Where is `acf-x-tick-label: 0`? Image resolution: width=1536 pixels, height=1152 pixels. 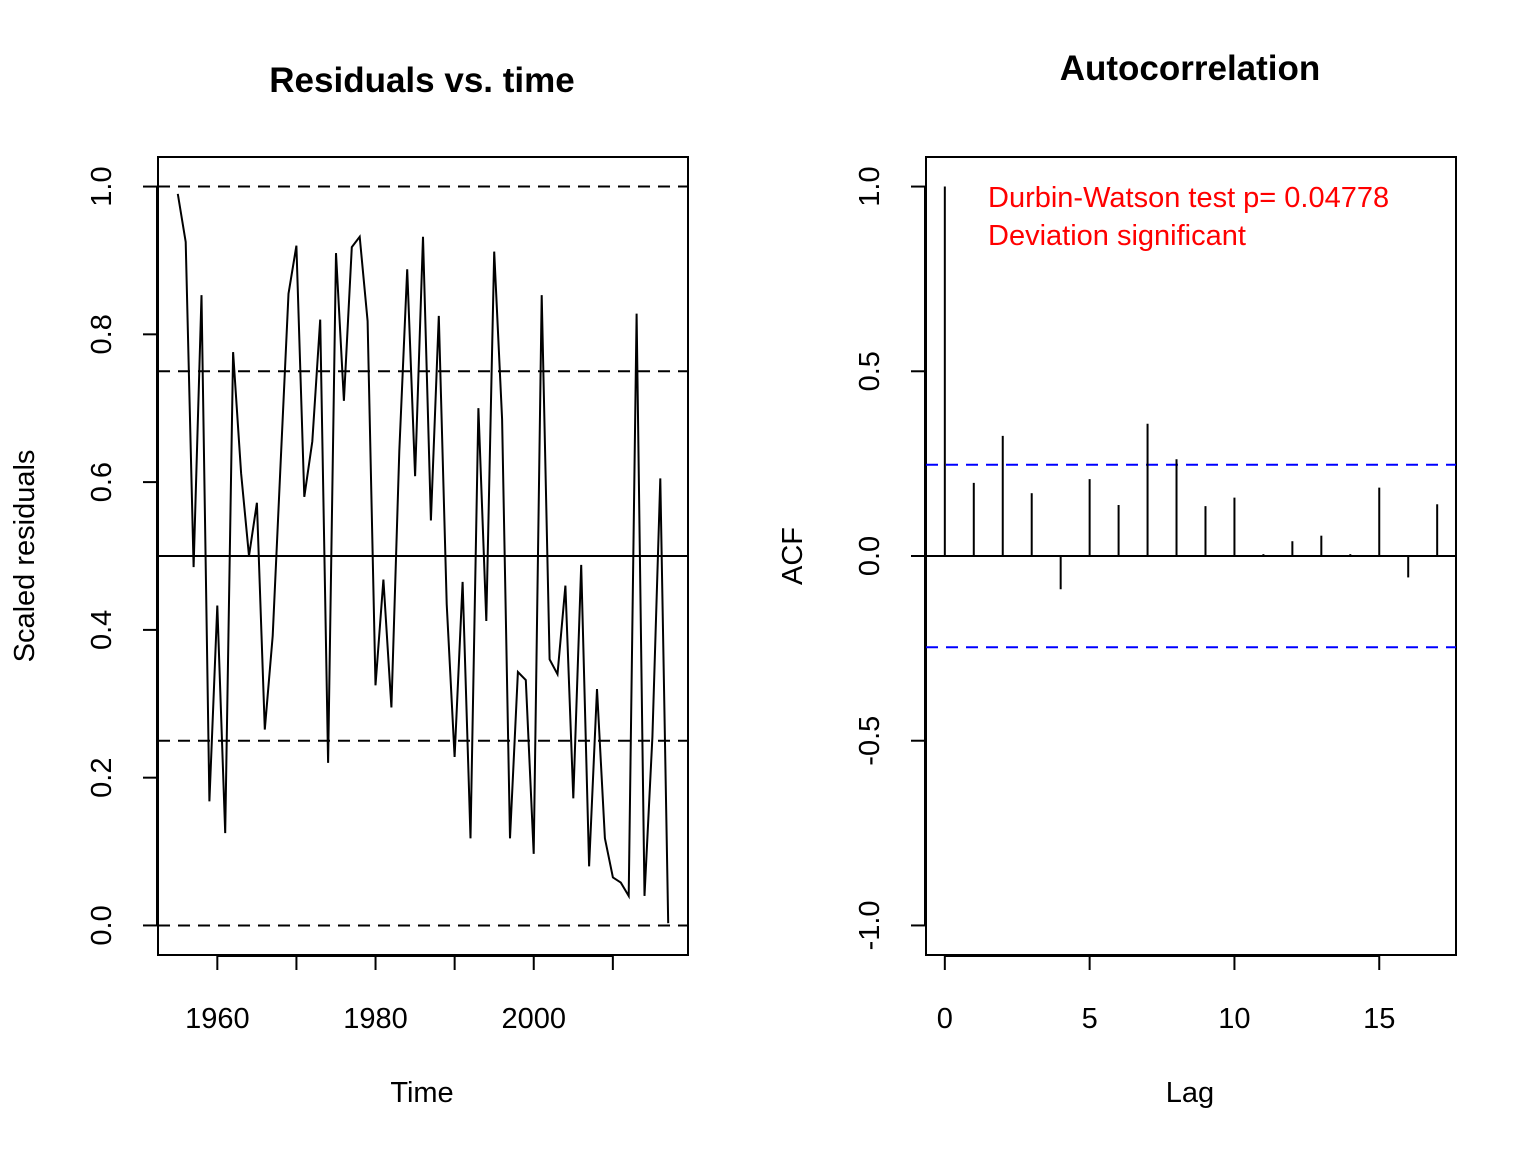
acf-x-tick-label: 0 is located at coordinates (945, 1019).